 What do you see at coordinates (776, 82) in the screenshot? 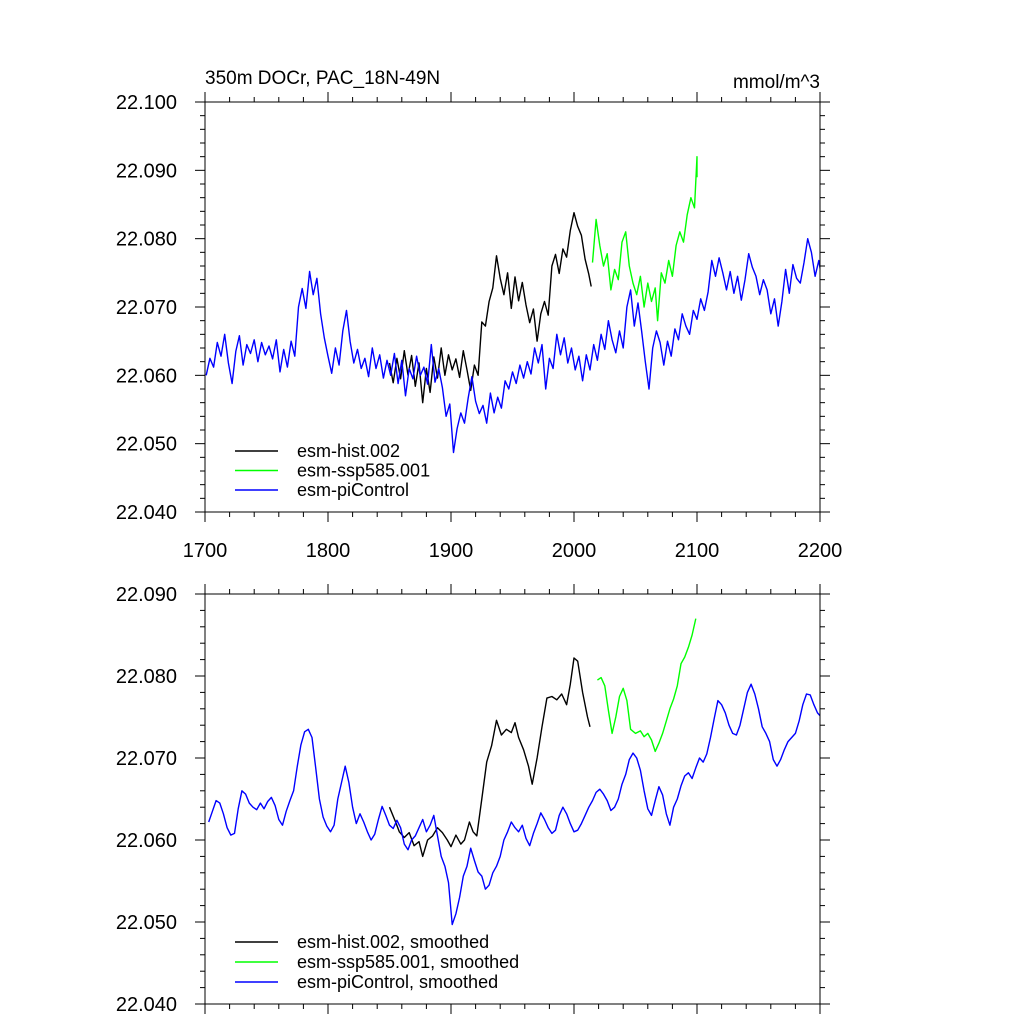
I see `units-label: mmol/m^3` at bounding box center [776, 82].